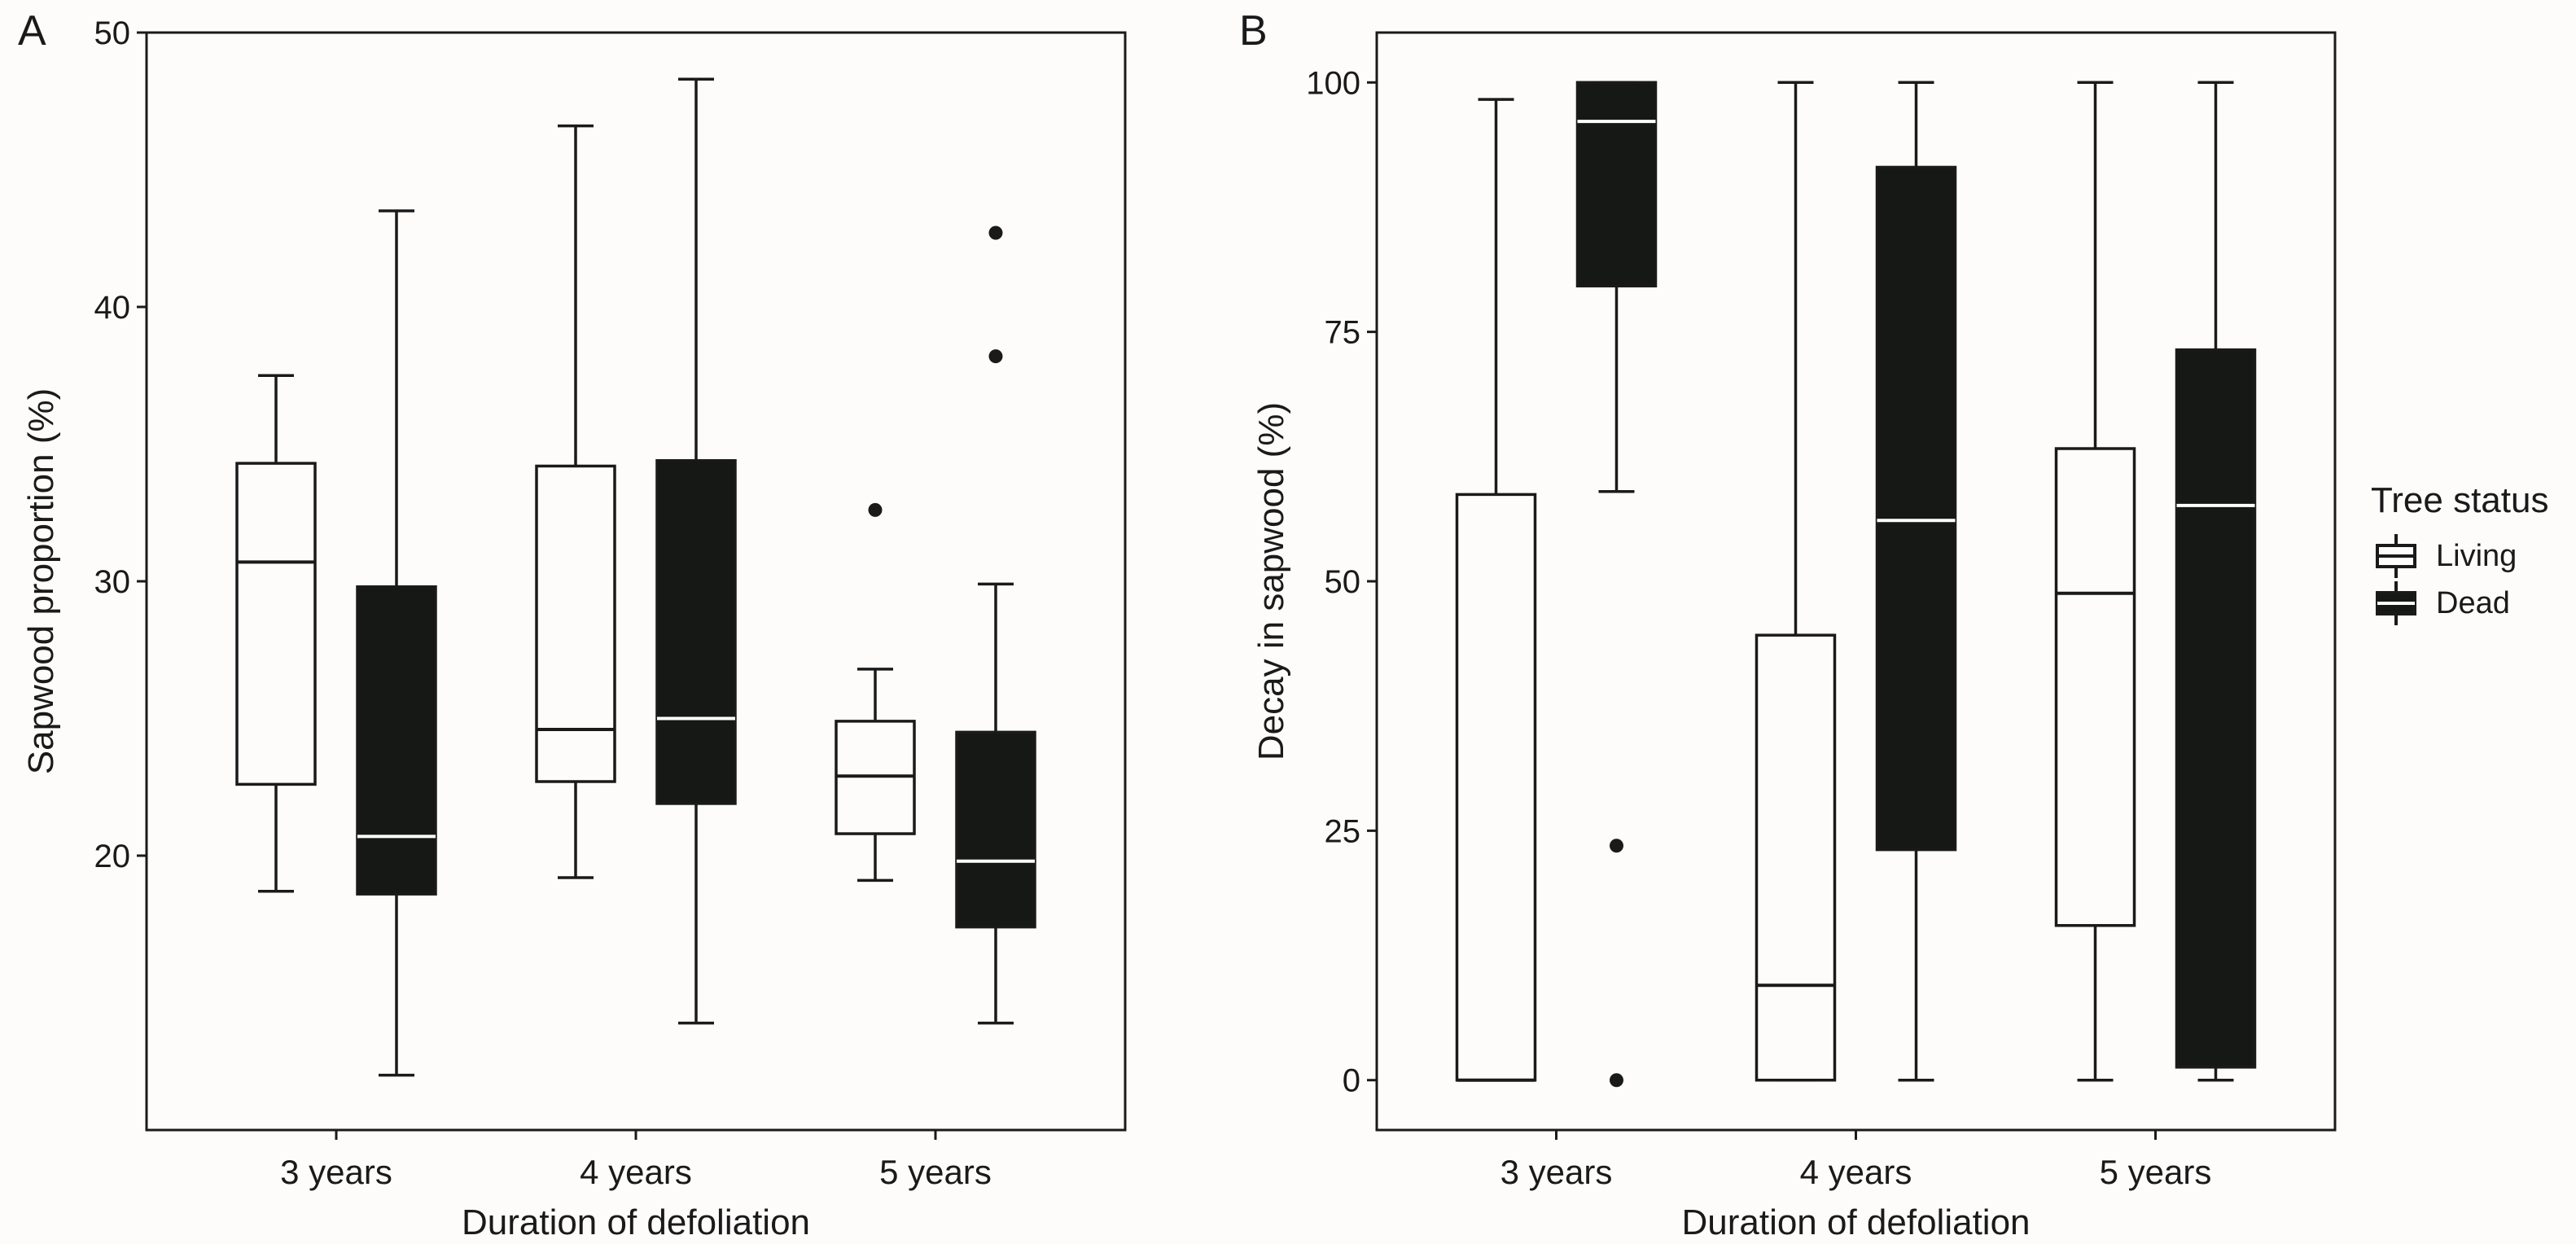 The image size is (2576, 1244). Describe the element at coordinates (1855, 1222) in the screenshot. I see `panel-b-x-axis-title: Duration of defoliation` at that location.